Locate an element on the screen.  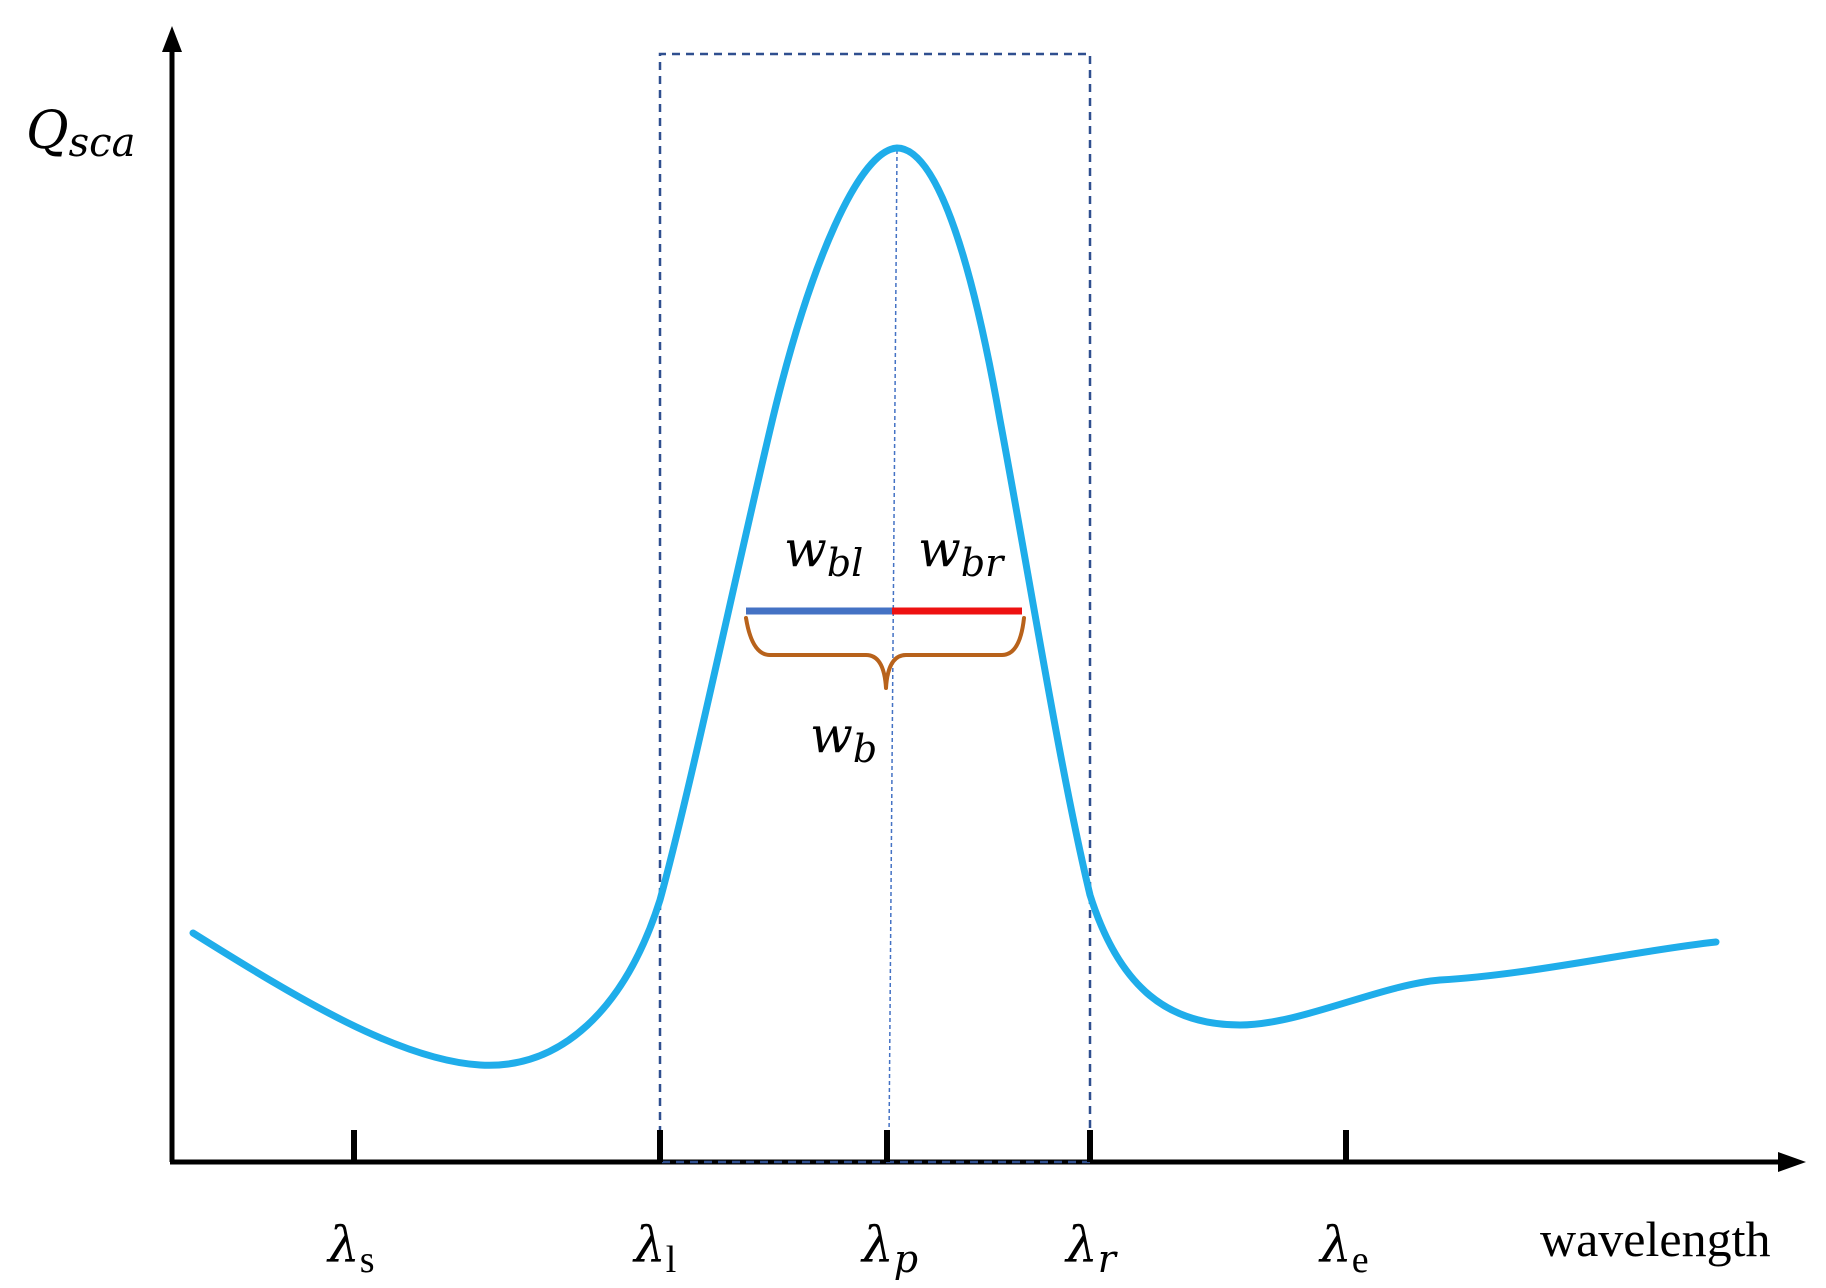
label-w-b: wb is located at coordinates (843, 738).